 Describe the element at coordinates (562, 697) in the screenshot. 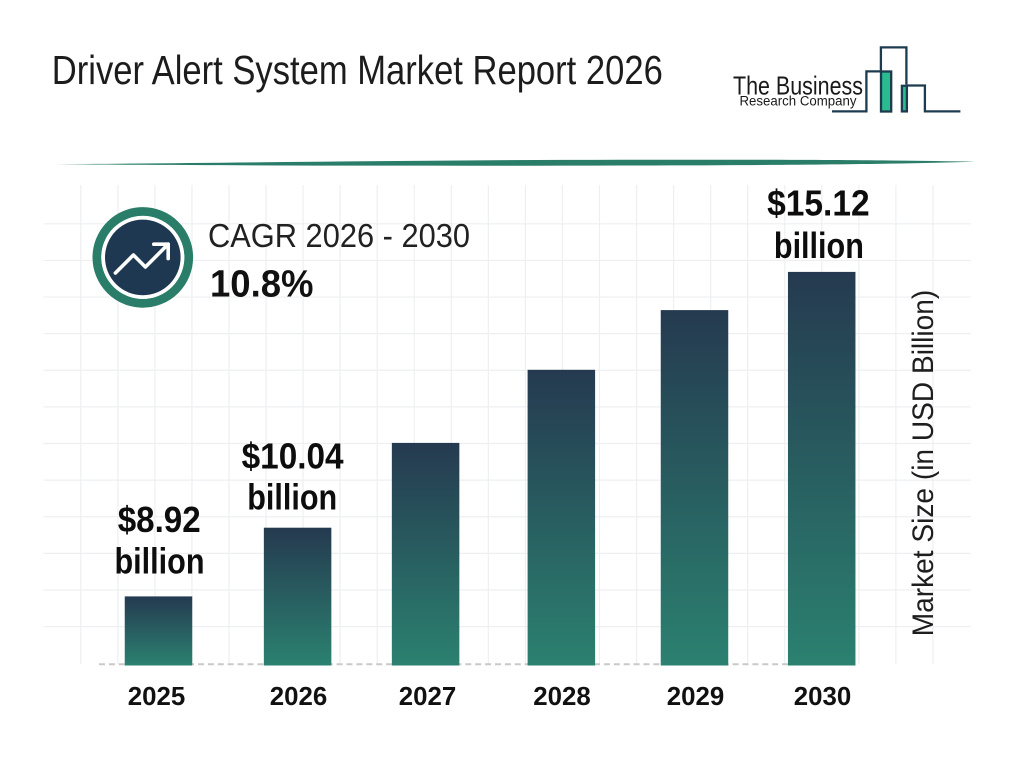

I see `svg-text: 2028` at that location.